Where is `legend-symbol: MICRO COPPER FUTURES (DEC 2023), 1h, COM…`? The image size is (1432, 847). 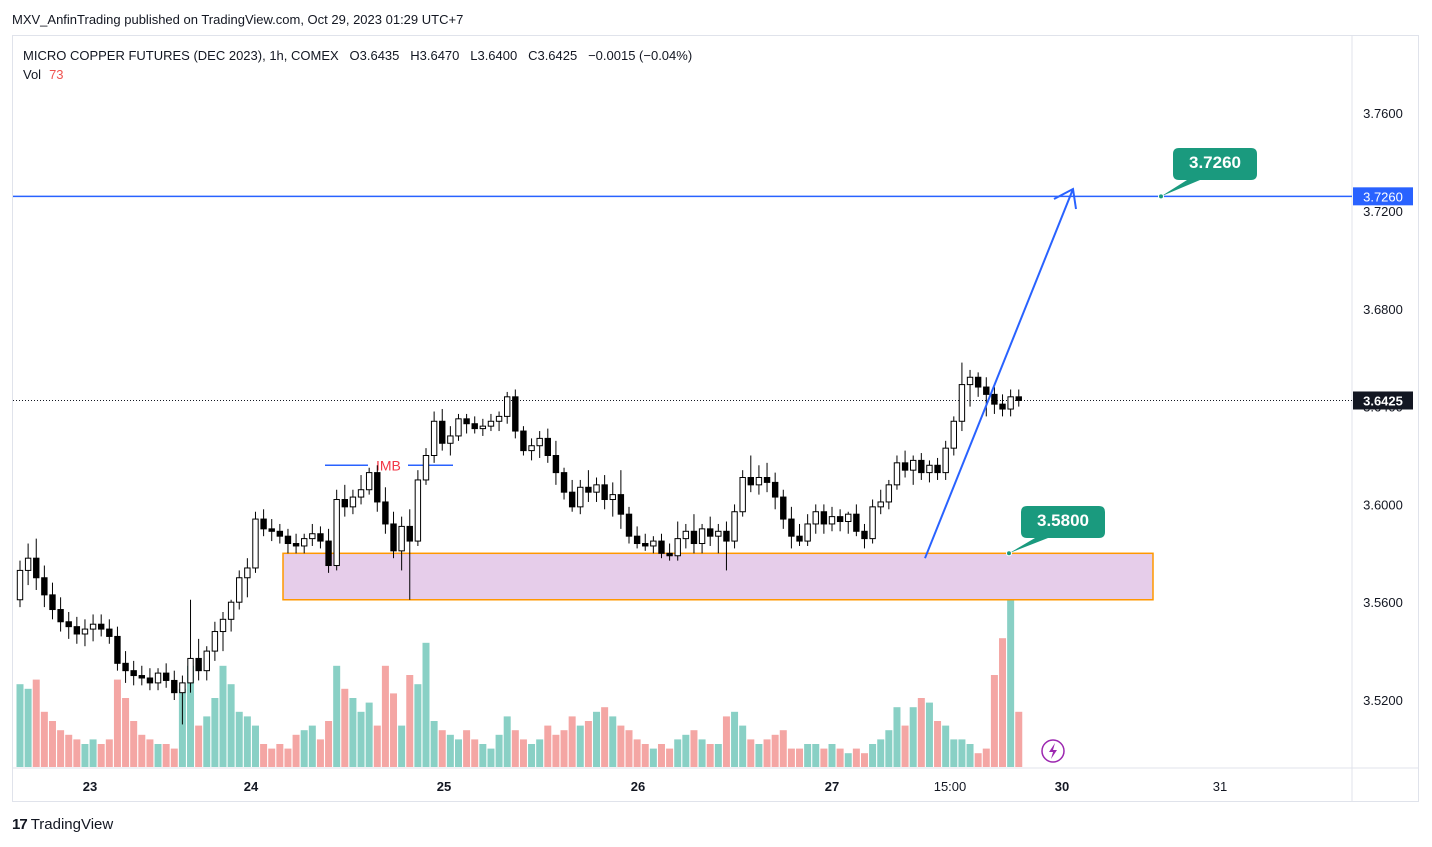 legend-symbol: MICRO COPPER FUTURES (DEC 2023), 1h, COM… is located at coordinates (181, 55).